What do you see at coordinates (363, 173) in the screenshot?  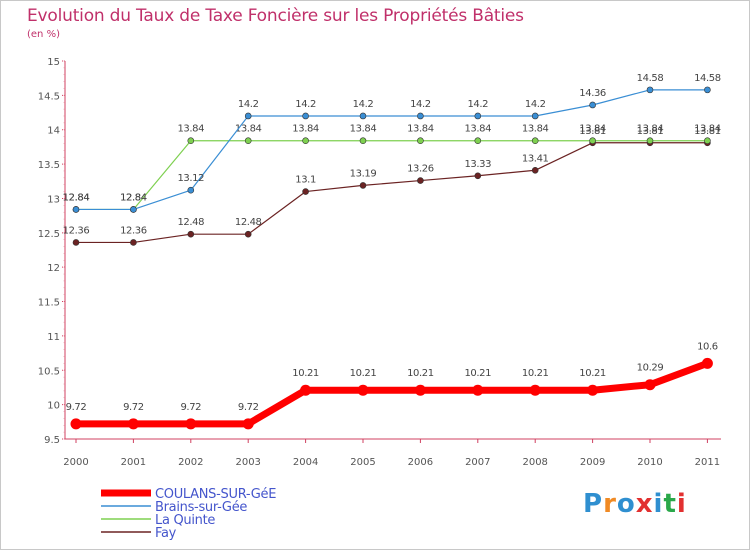 I see `data-label: 13.19` at bounding box center [363, 173].